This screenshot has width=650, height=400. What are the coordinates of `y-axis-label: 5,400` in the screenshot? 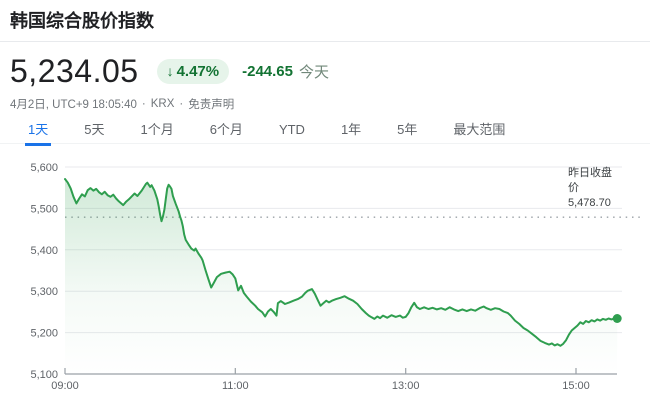 It's located at (44, 251).